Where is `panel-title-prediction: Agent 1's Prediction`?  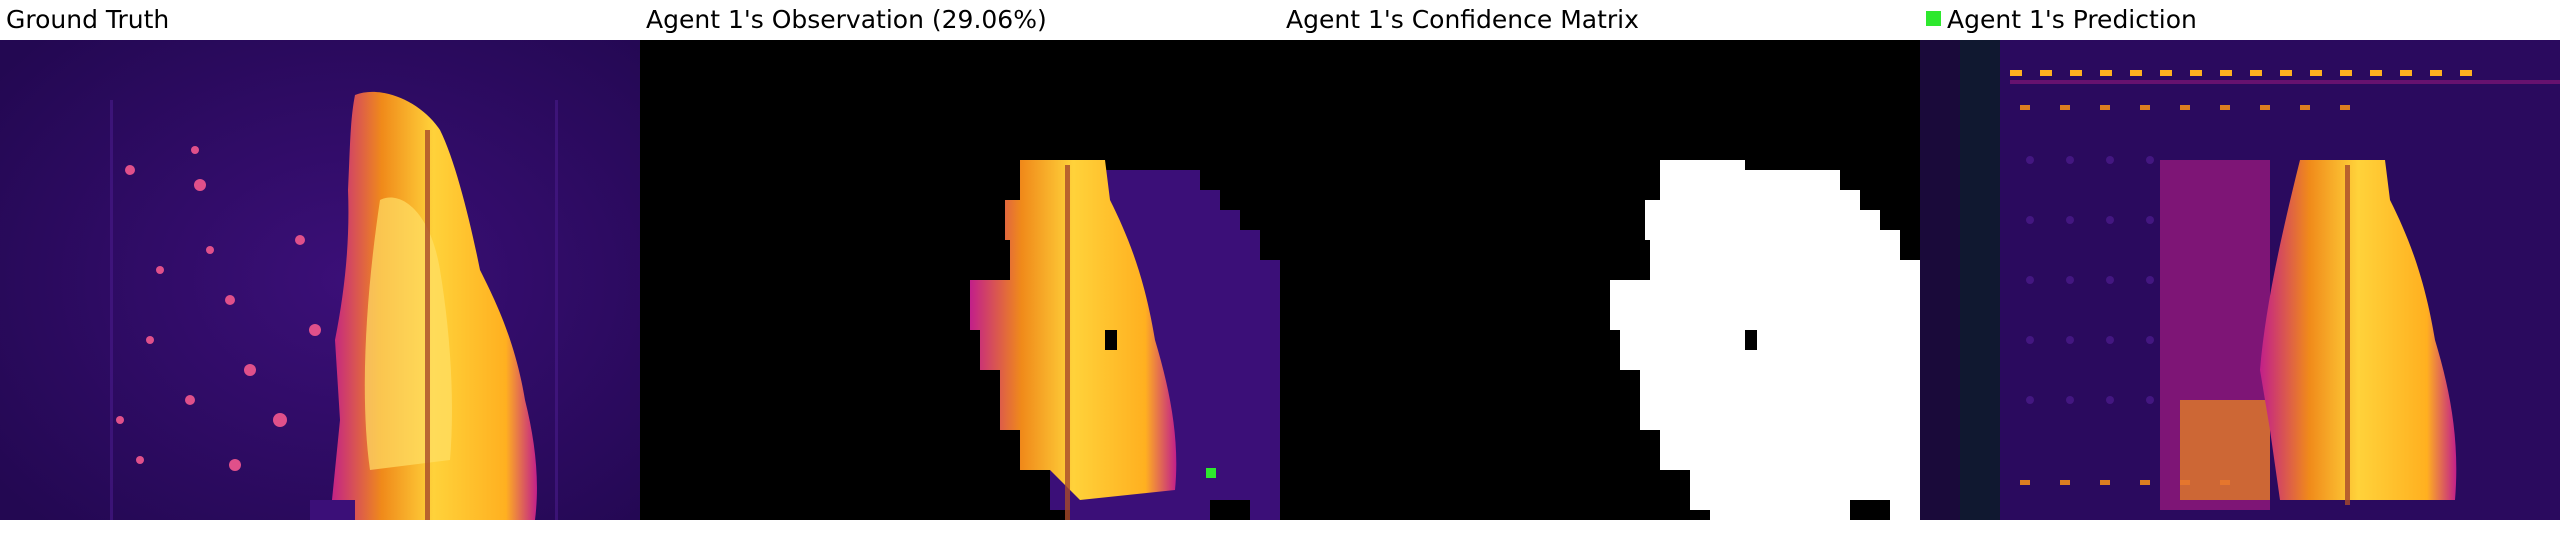
panel-title-prediction: Agent 1's Prediction is located at coordinates (2061, 20).